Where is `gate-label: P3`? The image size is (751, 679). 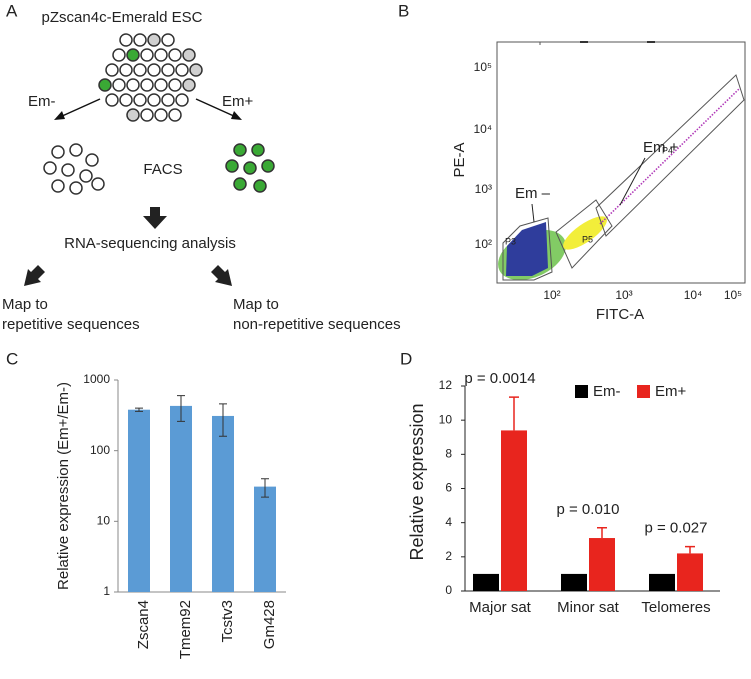
gate-label: P3 is located at coordinates (510, 241).